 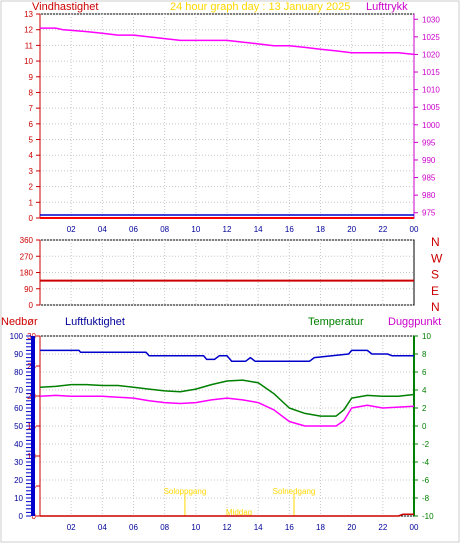 What do you see at coordinates (21, 516) in the screenshot?
I see `humidity-tick-label: 0` at bounding box center [21, 516].